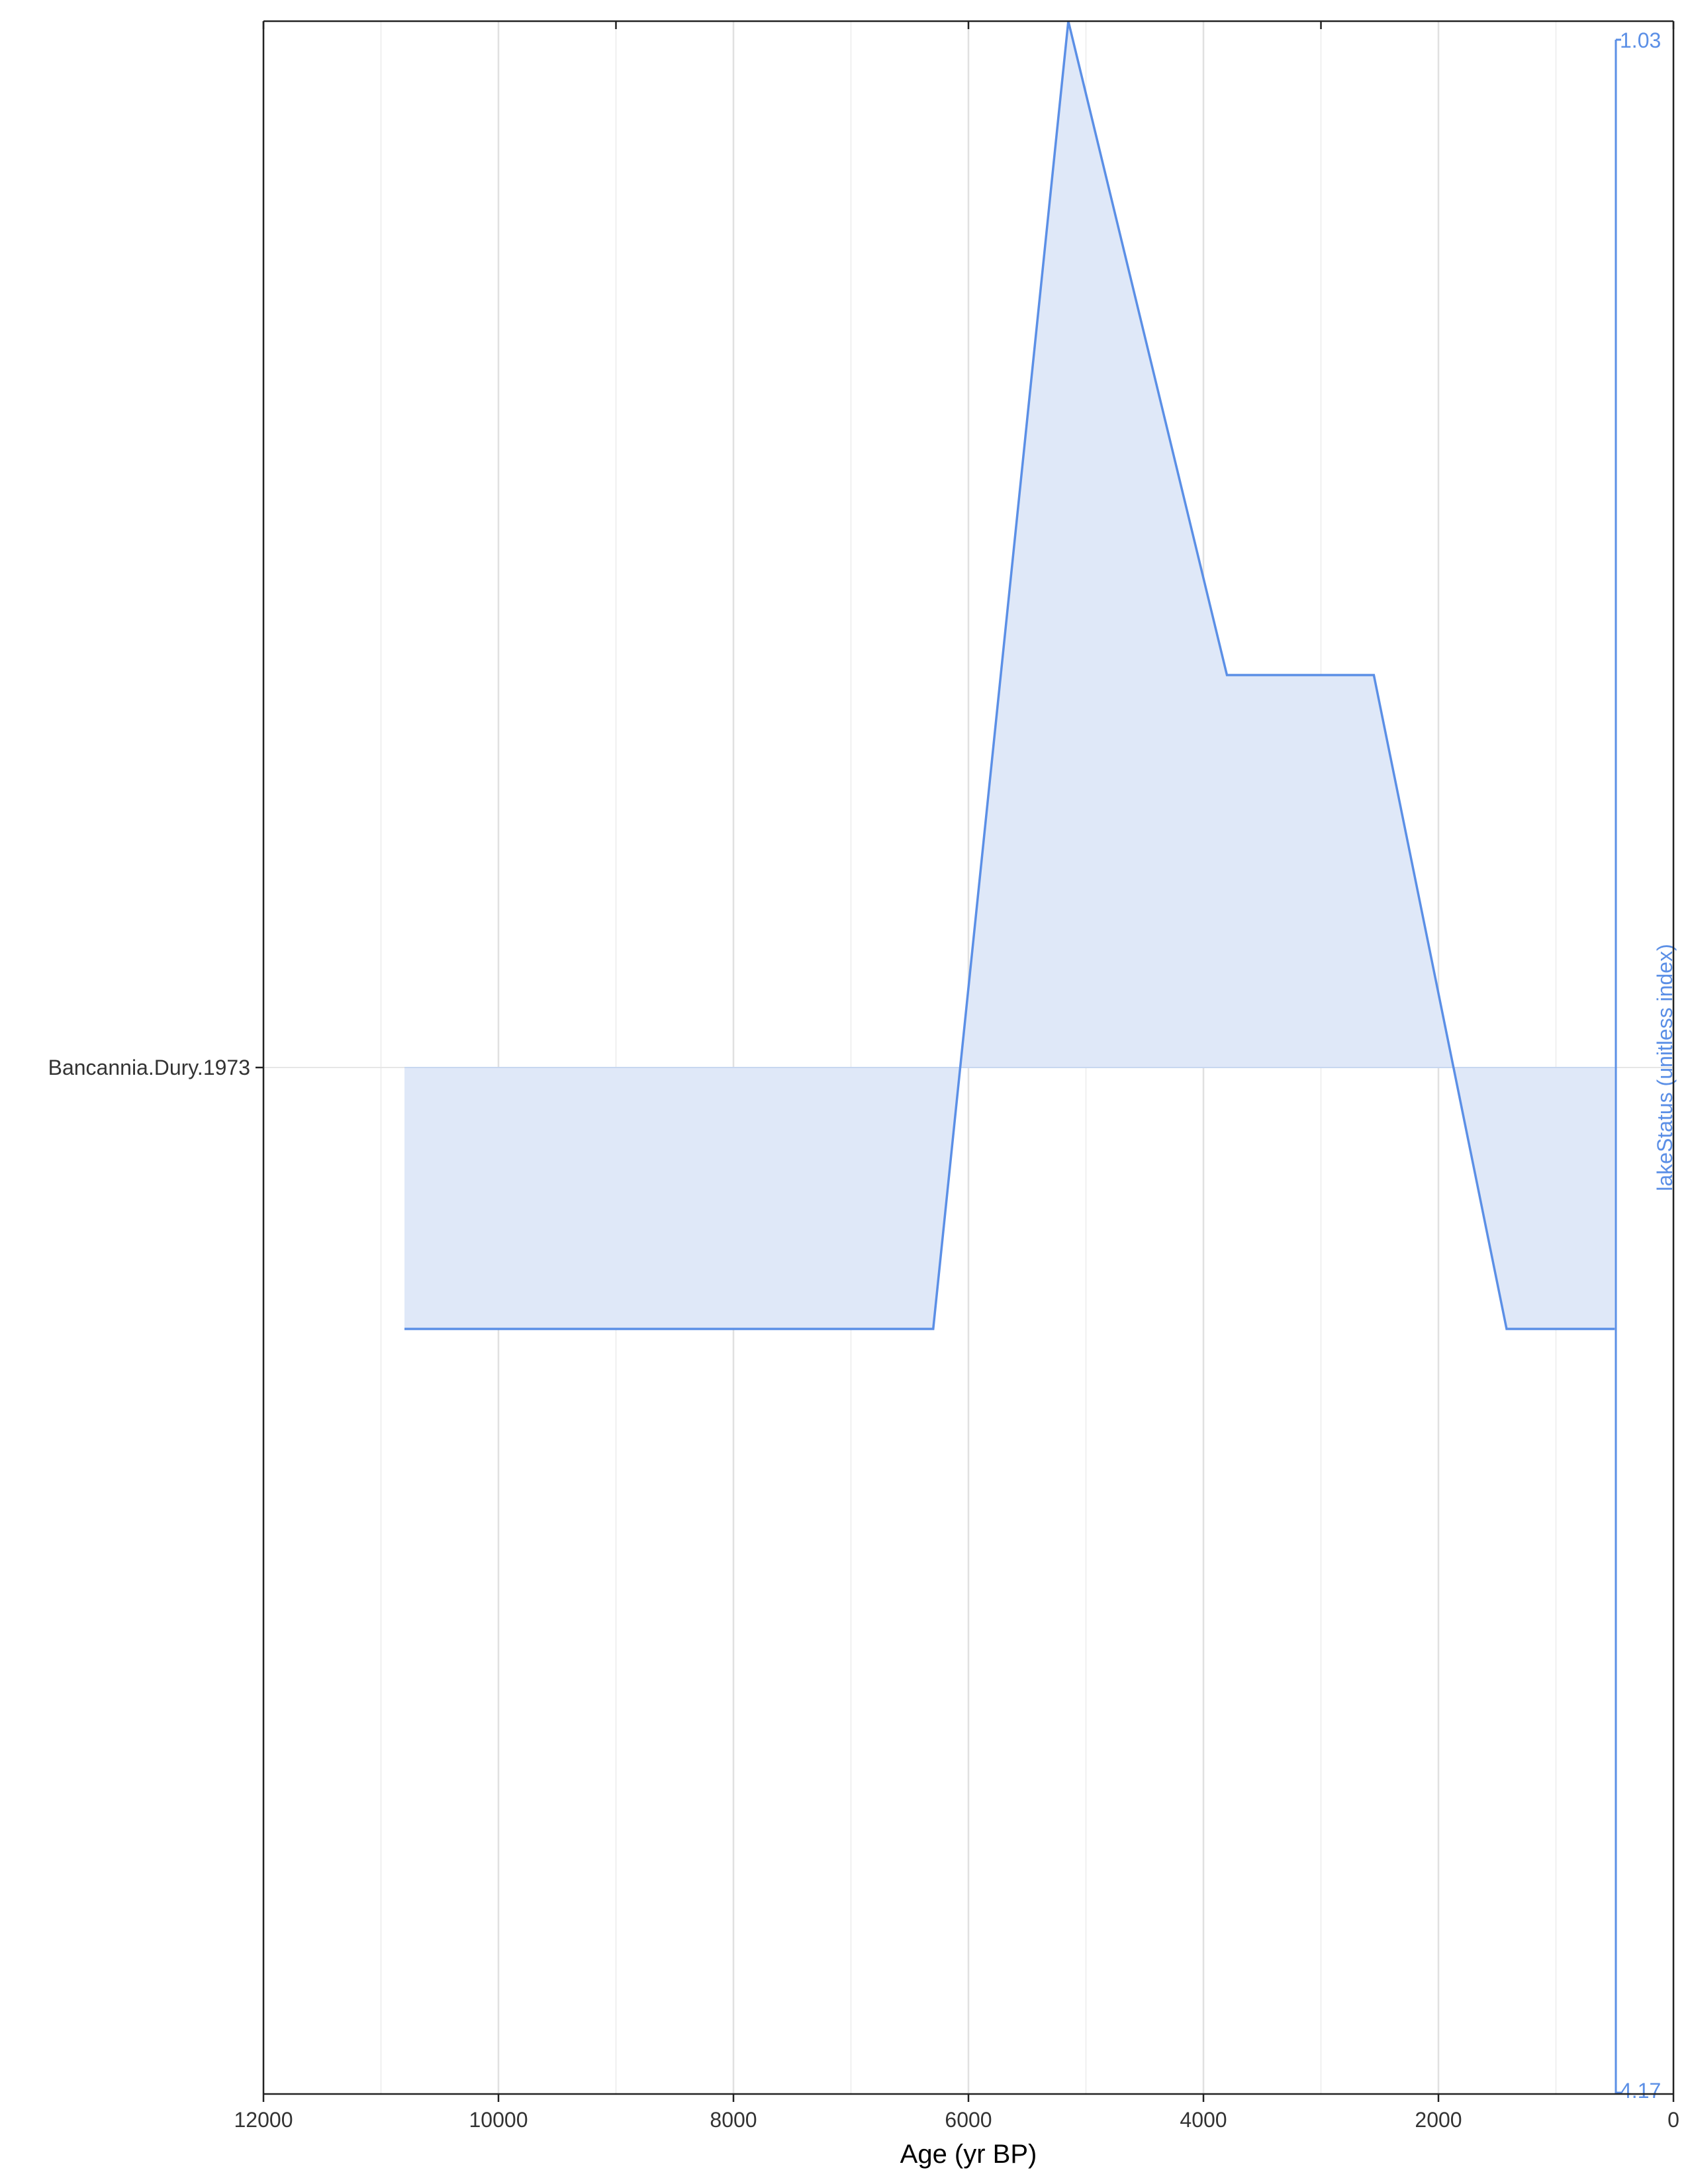 The width and height of the screenshot is (1688, 2184). I want to click on x-tick-label: 4000, so click(1203, 2120).